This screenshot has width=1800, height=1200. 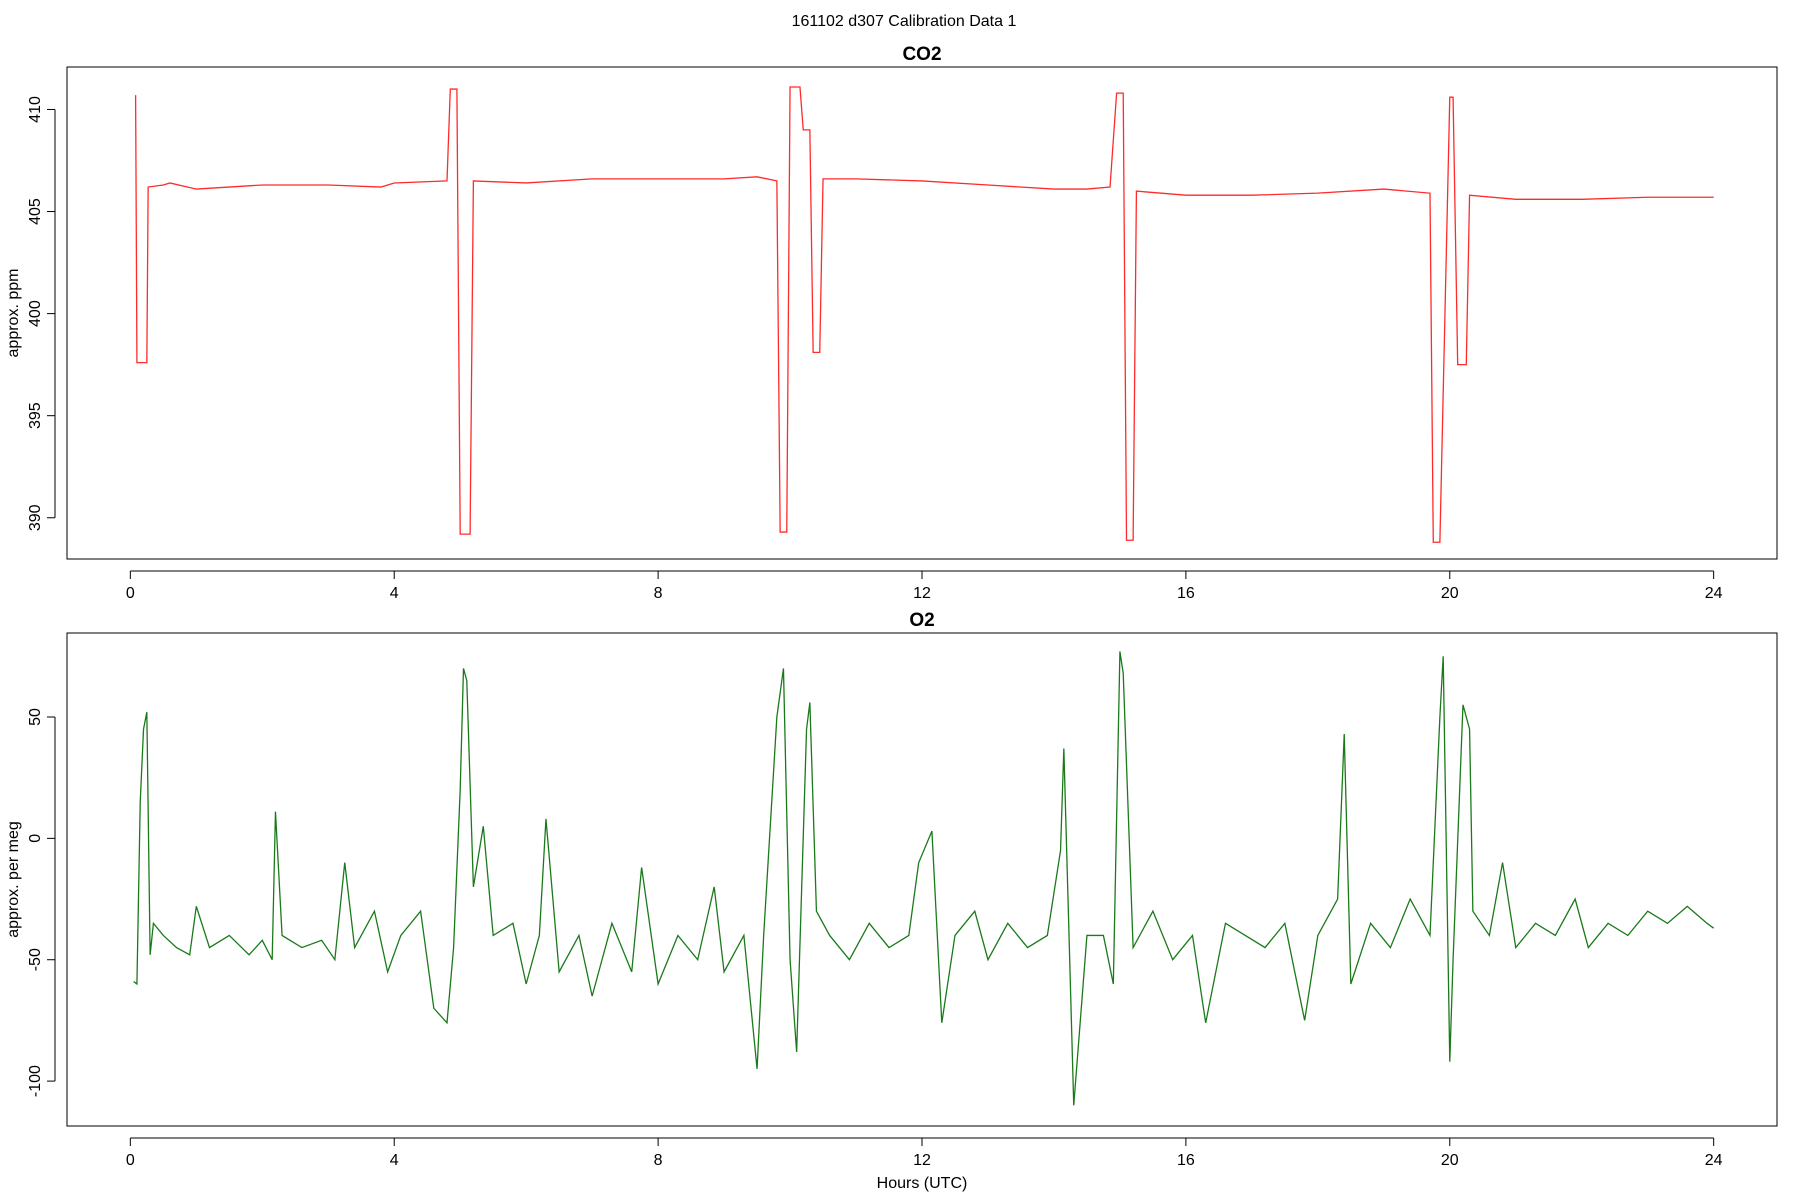 What do you see at coordinates (35, 517) in the screenshot?
I see `y-tick-label: 390` at bounding box center [35, 517].